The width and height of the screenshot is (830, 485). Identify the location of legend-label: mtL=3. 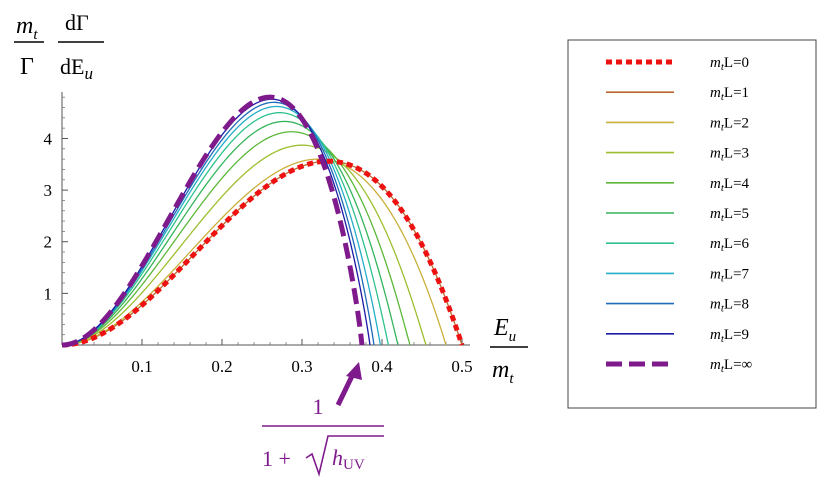
(729, 155).